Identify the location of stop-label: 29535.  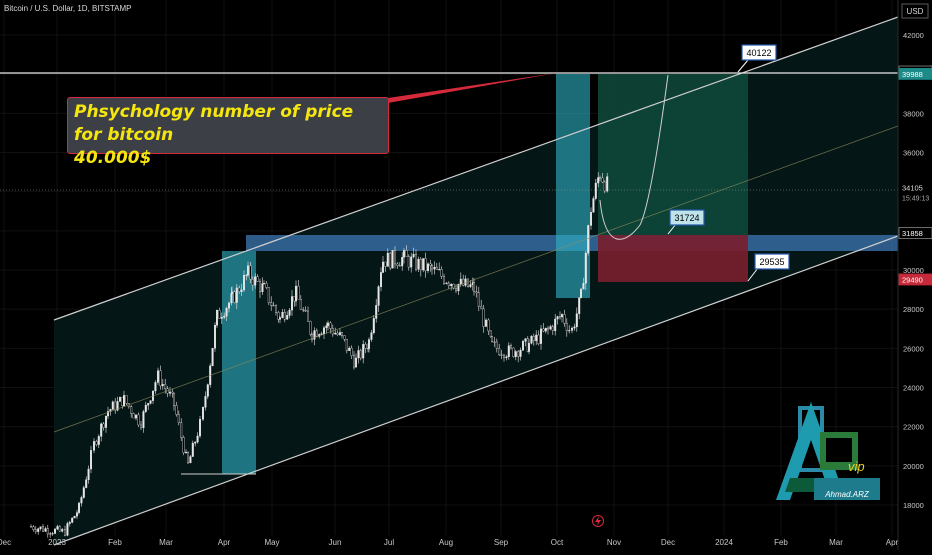
(768, 267).